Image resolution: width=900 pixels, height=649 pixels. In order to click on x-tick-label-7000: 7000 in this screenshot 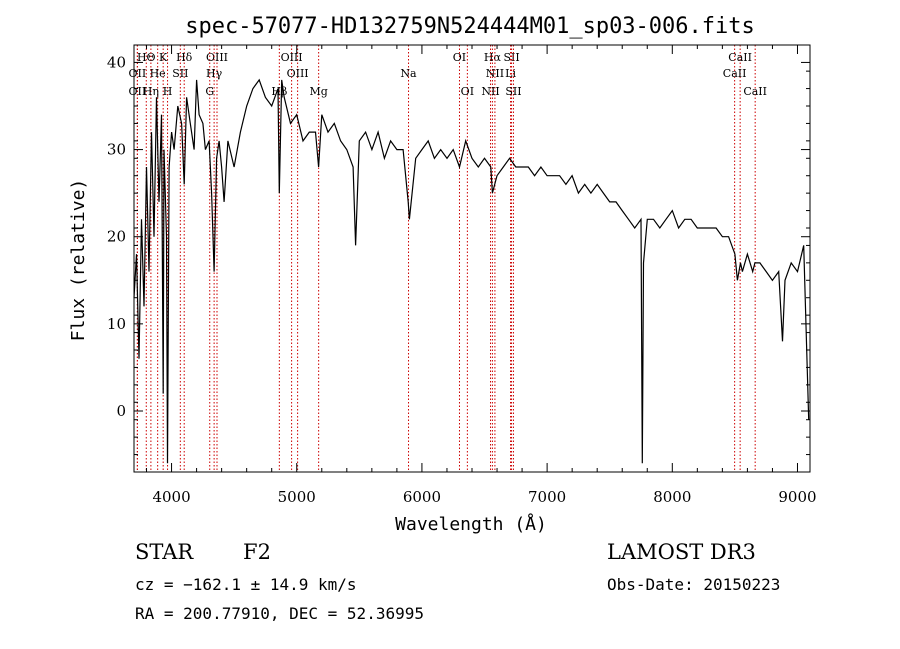, I will do `click(547, 497)`.